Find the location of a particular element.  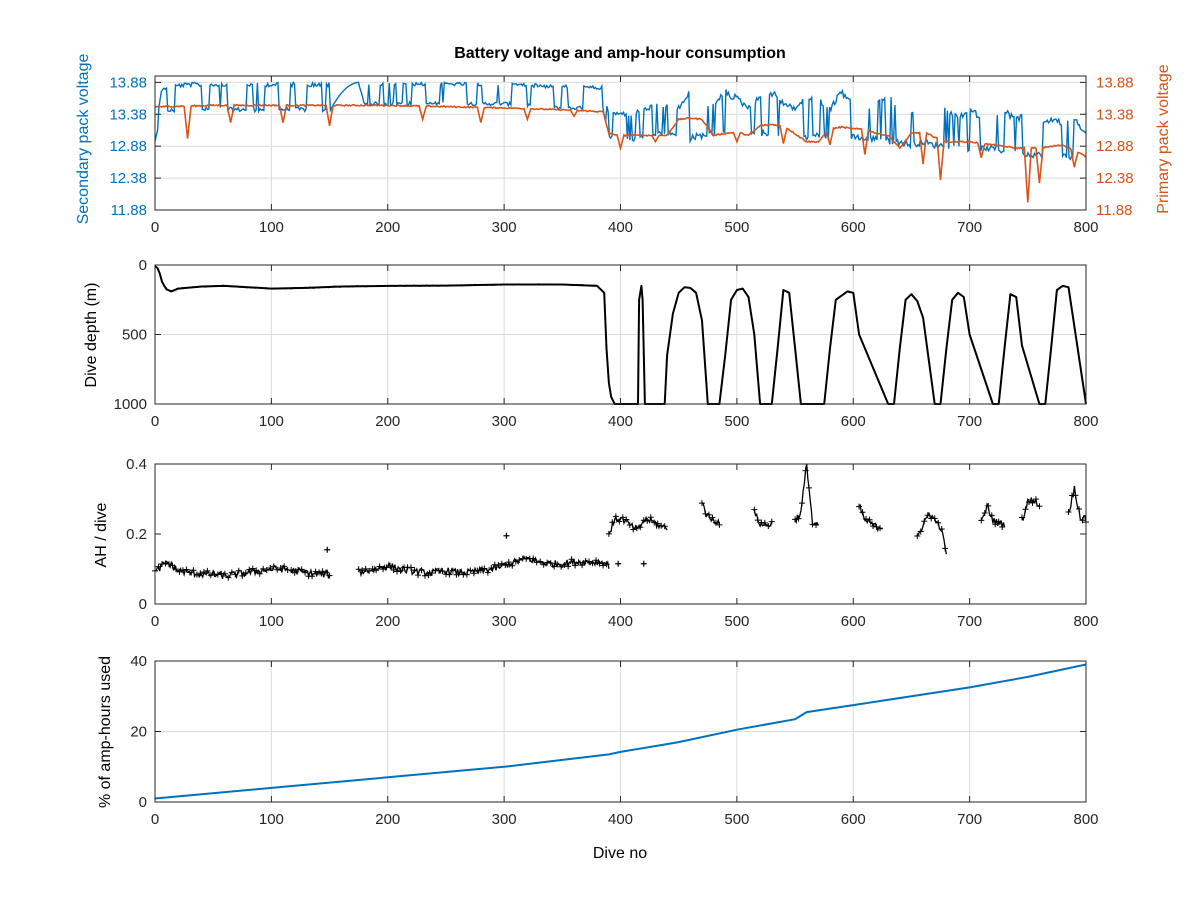

x-tick-label: 700 is located at coordinates (969, 819).